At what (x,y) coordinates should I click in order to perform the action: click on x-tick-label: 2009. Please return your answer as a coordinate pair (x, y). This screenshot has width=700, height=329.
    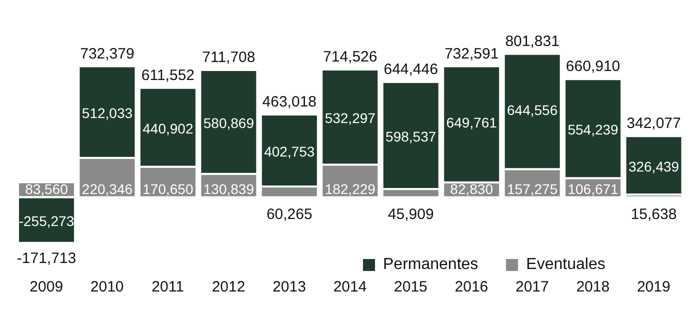
    Looking at the image, I should click on (47, 287).